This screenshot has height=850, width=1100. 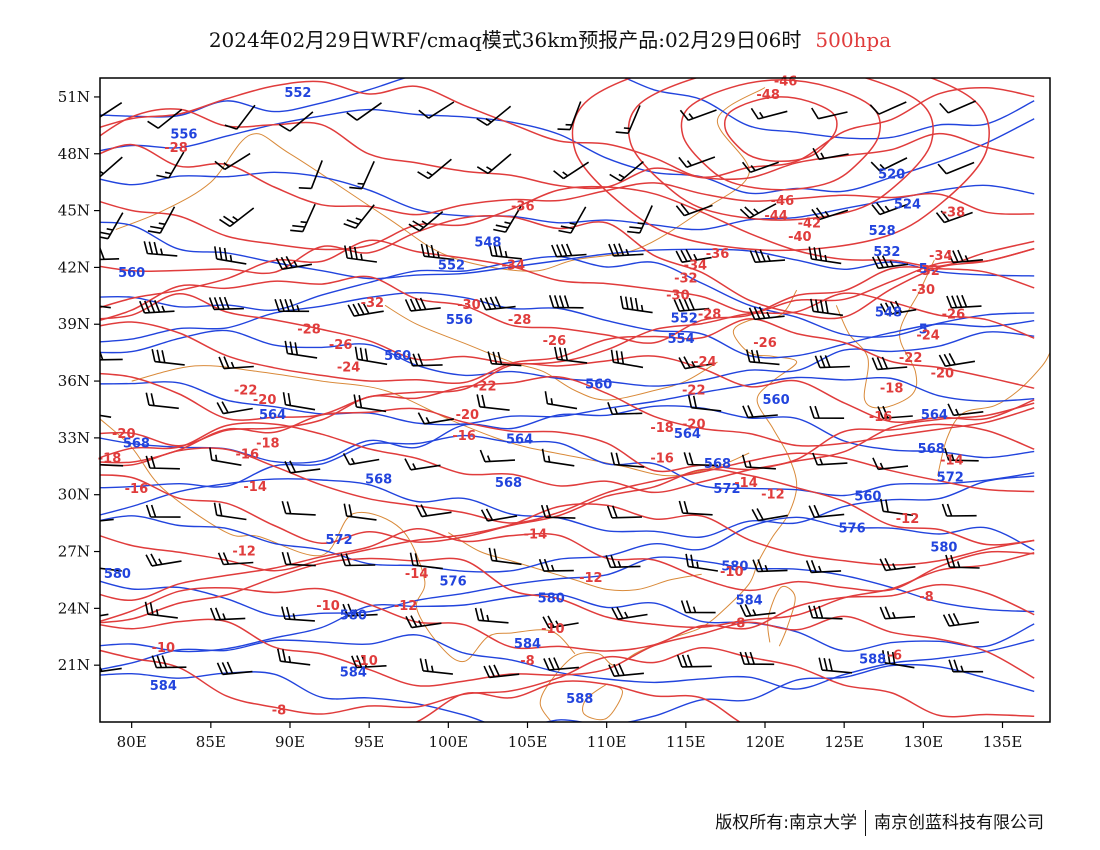 I want to click on lat-tick-label: 45N, so click(x=74, y=211).